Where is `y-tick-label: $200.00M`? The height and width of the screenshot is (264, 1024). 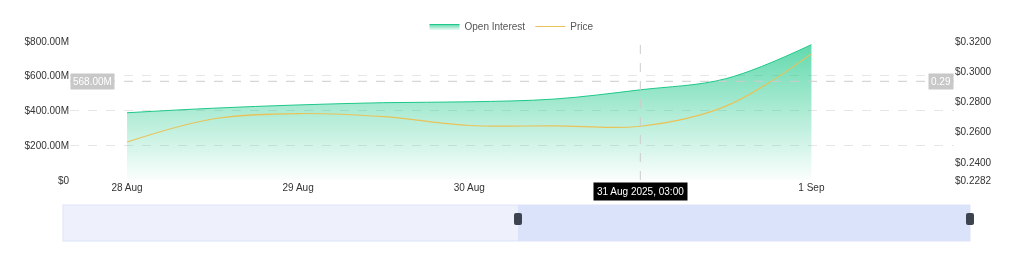
y-tick-label: $200.00M is located at coordinates (46, 145).